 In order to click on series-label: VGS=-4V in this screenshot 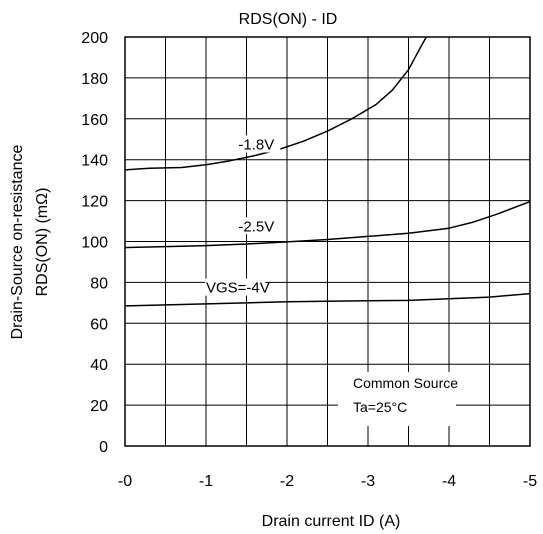, I will do `click(238, 288)`.